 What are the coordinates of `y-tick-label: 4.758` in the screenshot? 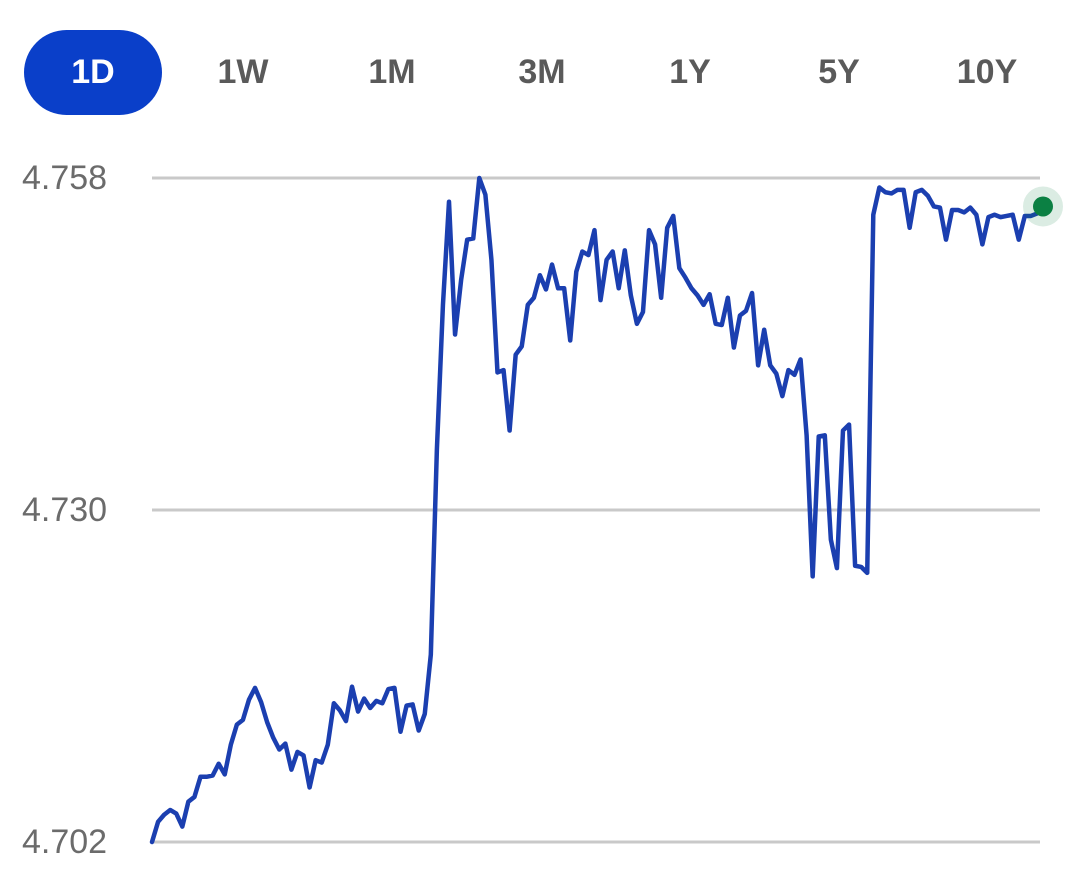 It's located at (64, 178).